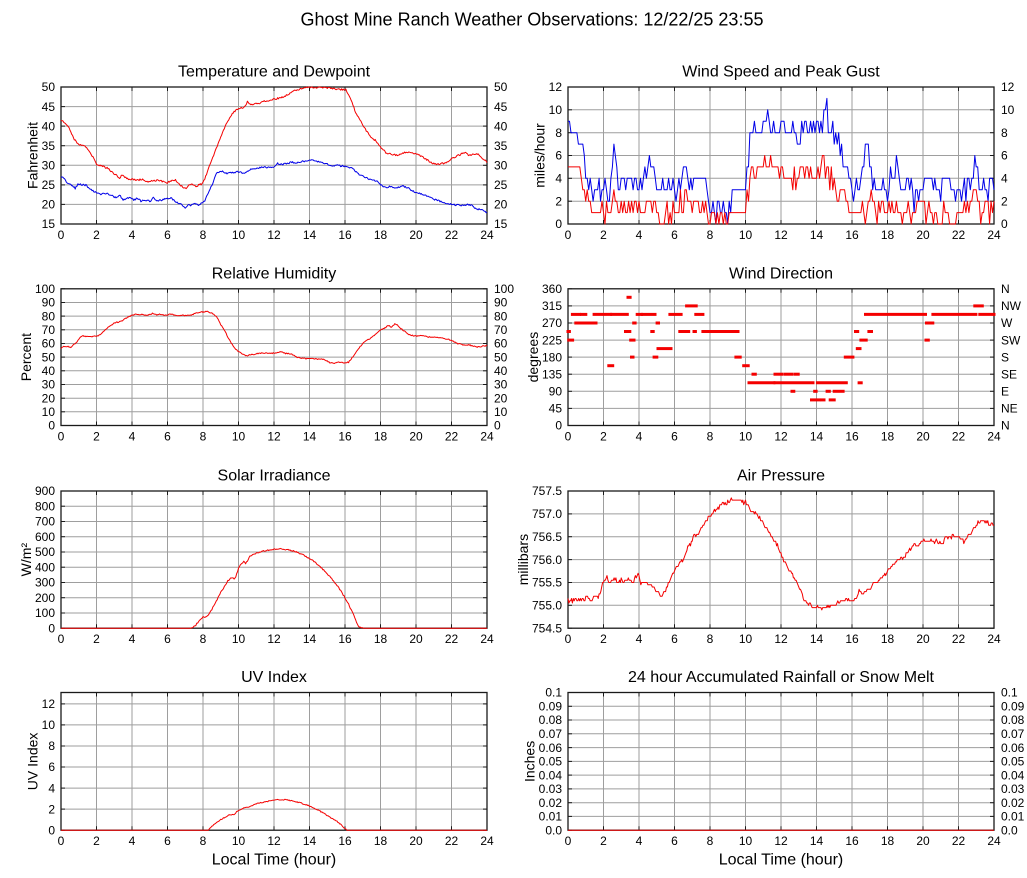  I want to click on svg-text: Wind Direction, so click(781, 273).